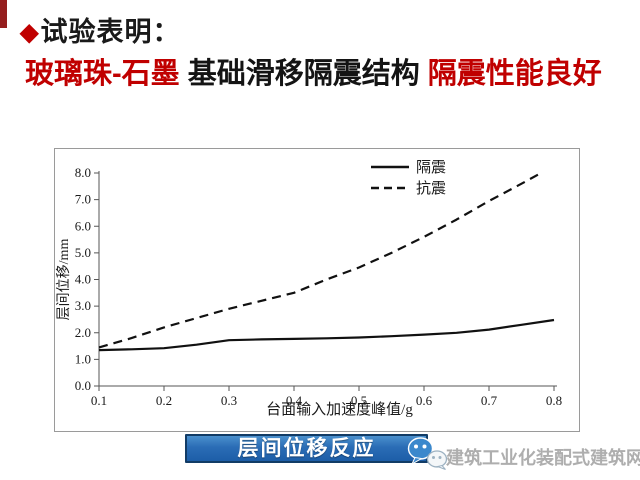  Describe the element at coordinates (294, 400) in the screenshot. I see `x-tick-label: 0.4` at that location.